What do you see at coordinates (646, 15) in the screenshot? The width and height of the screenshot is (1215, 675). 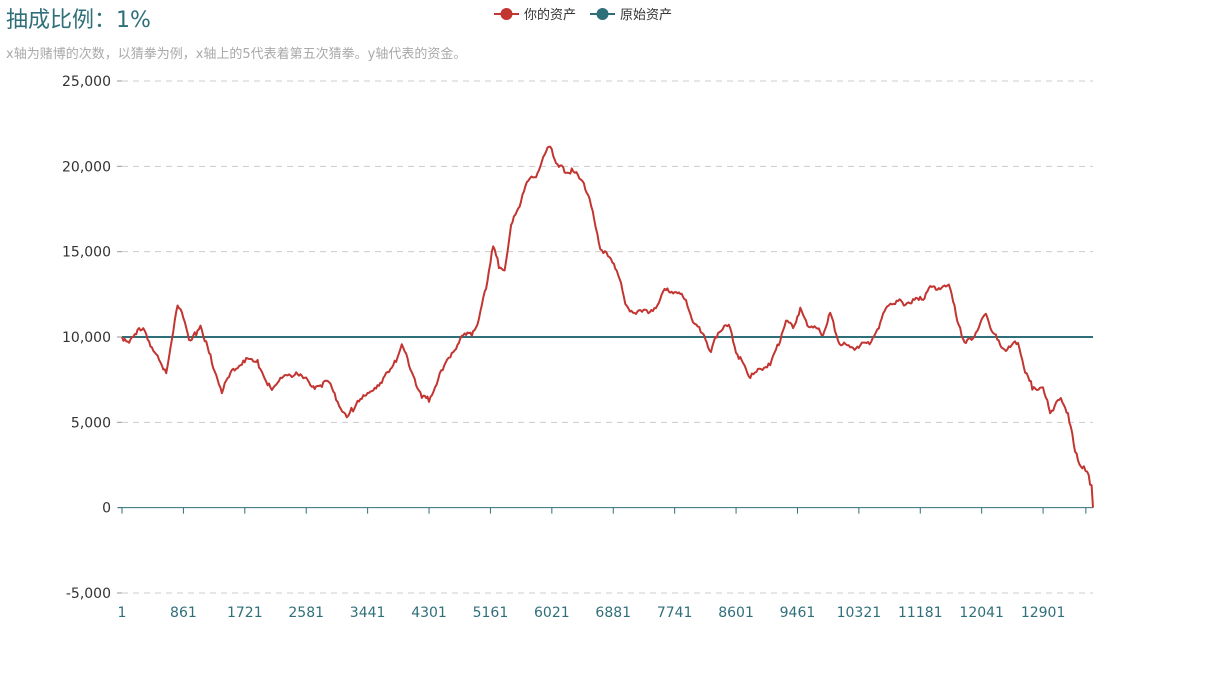 I see `legend-label-series-1: 原始资产` at bounding box center [646, 15].